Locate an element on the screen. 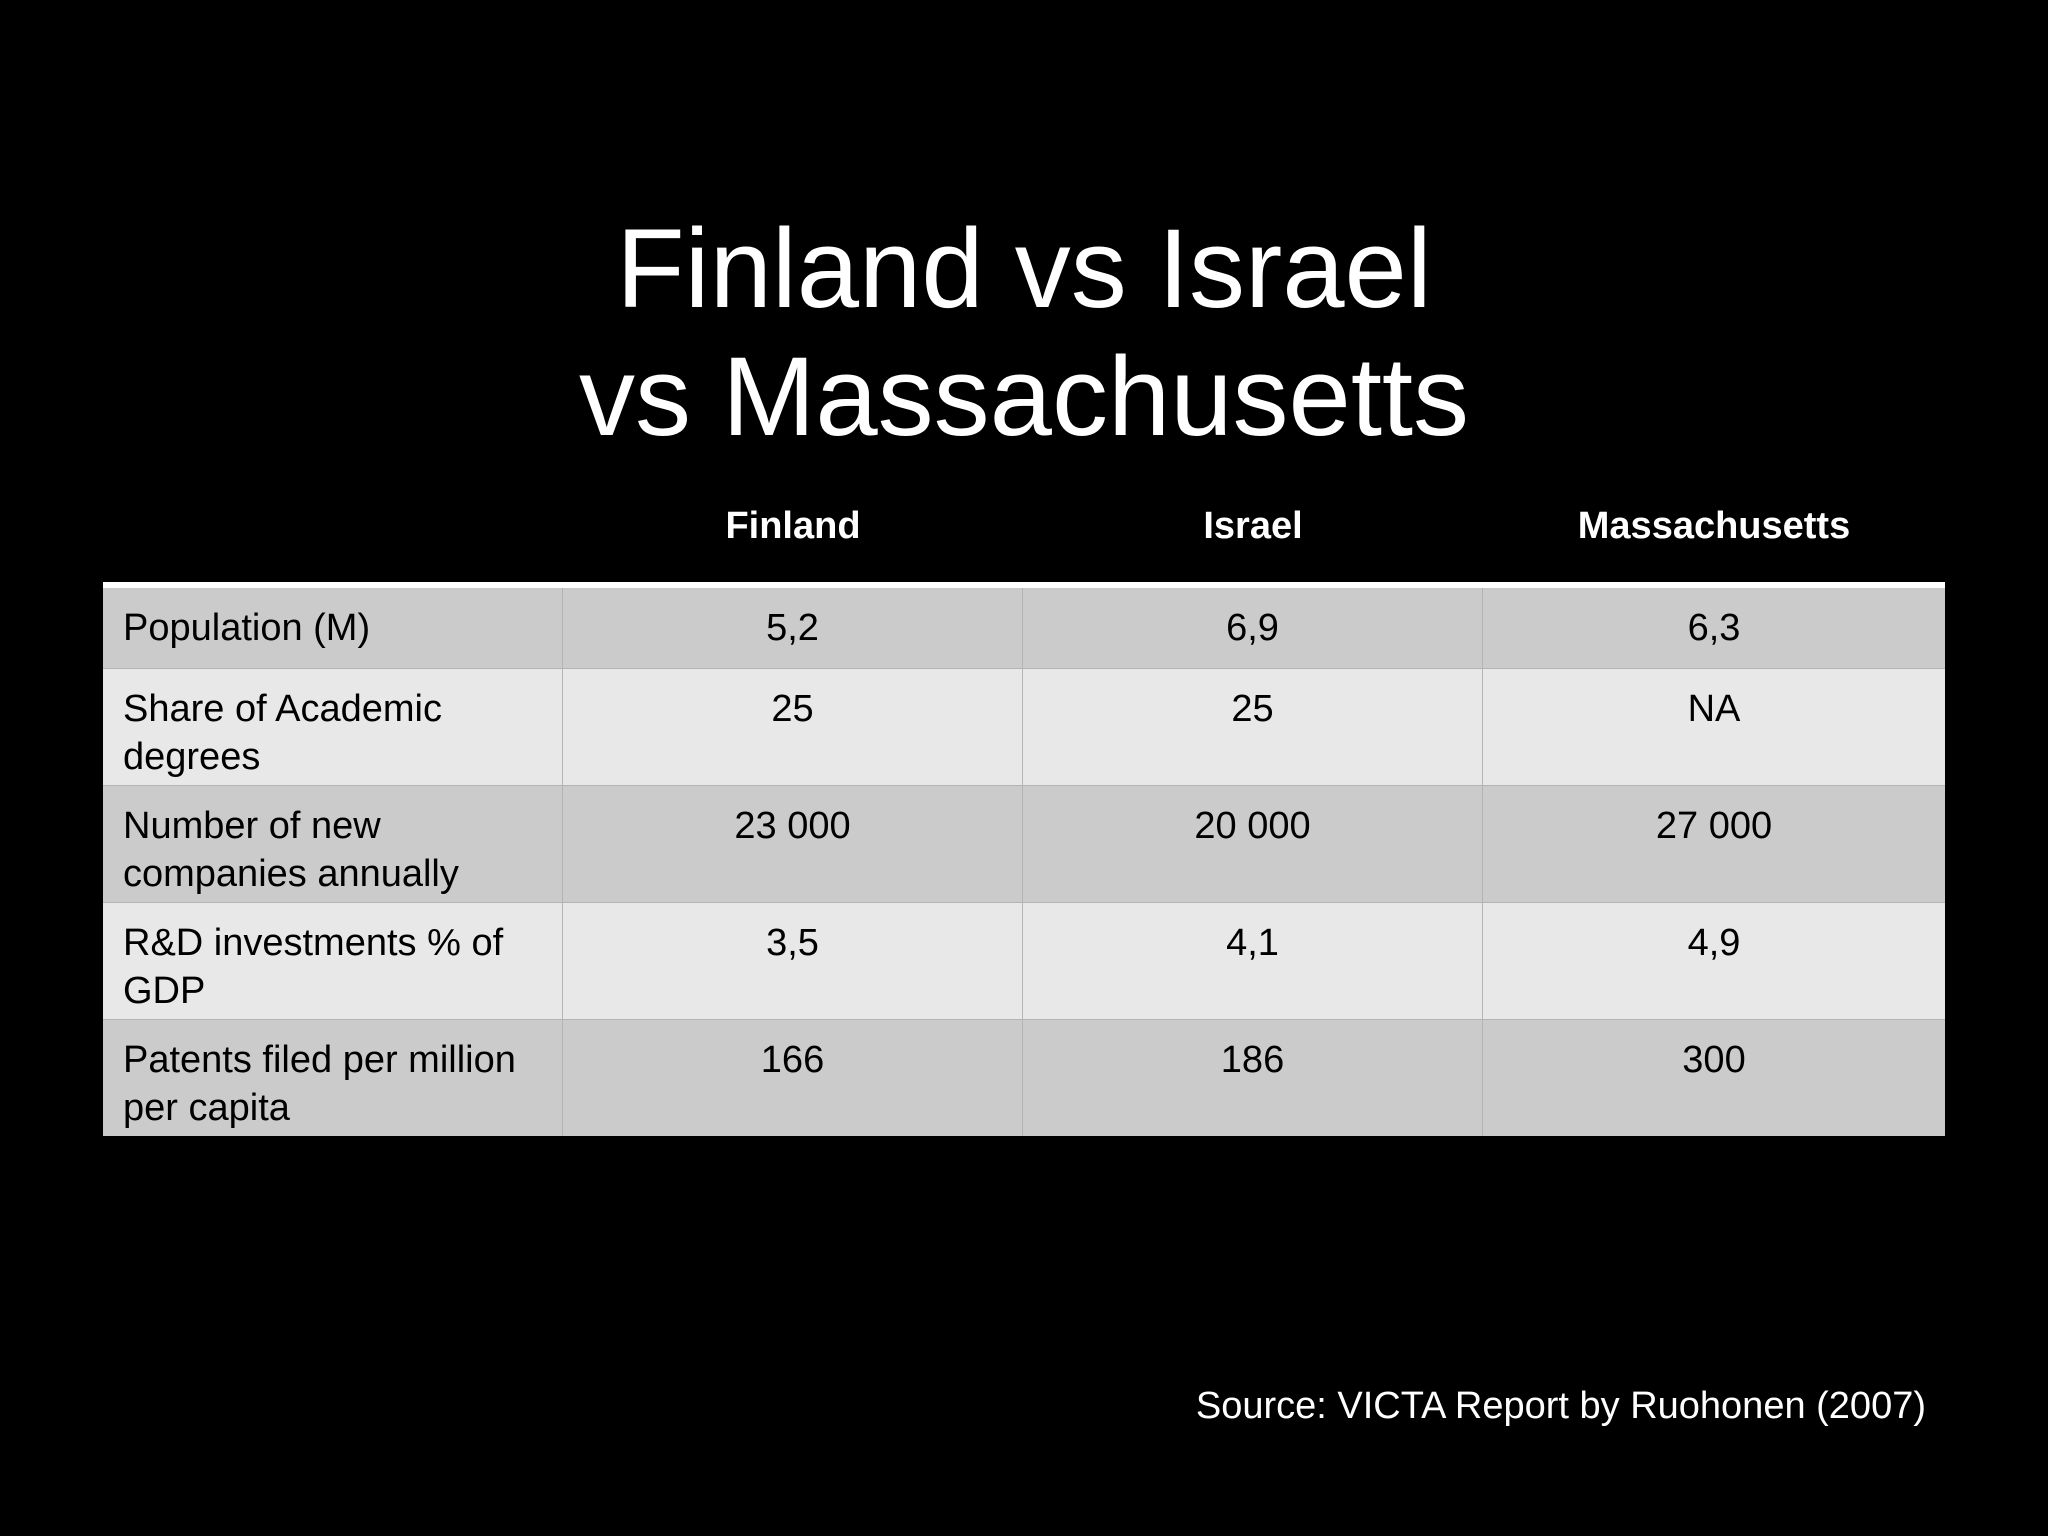 This screenshot has height=1536, width=2048. source-citation: Source: VICTA Report by Ruohonen (2007) is located at coordinates (1560, 1406).